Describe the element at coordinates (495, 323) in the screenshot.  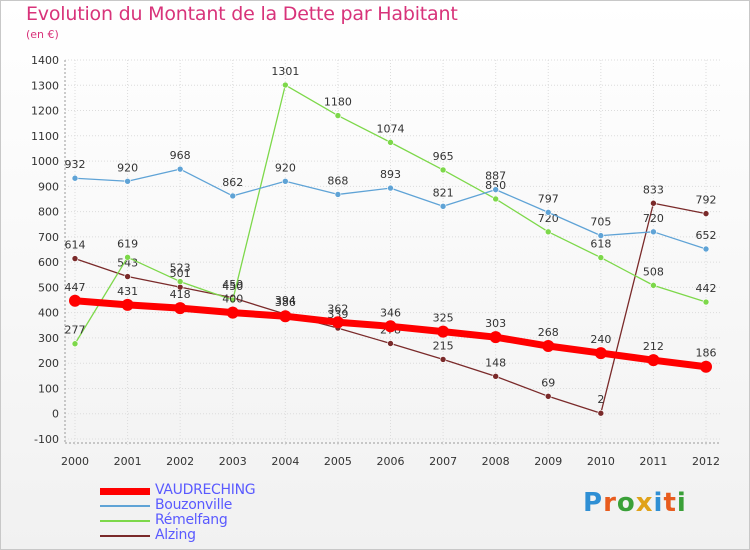
I see `data-label: 303` at that location.